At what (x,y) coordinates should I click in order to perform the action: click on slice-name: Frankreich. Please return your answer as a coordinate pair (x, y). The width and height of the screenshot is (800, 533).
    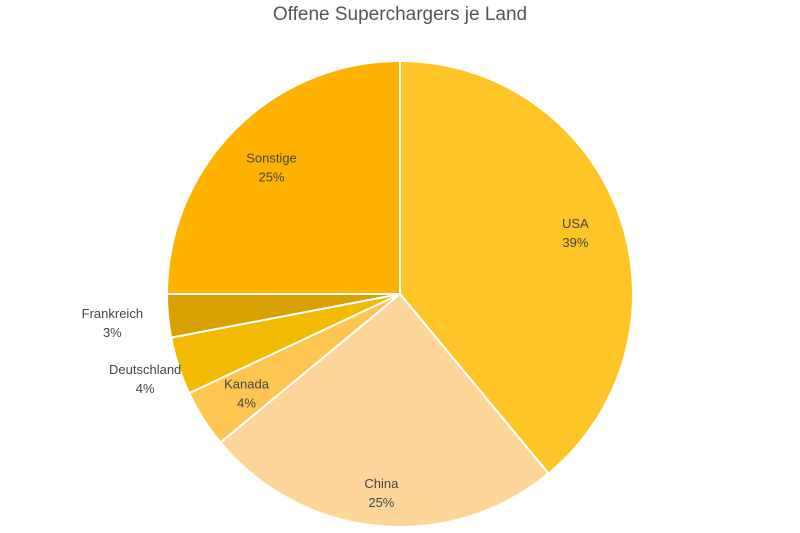
    Looking at the image, I should click on (112, 313).